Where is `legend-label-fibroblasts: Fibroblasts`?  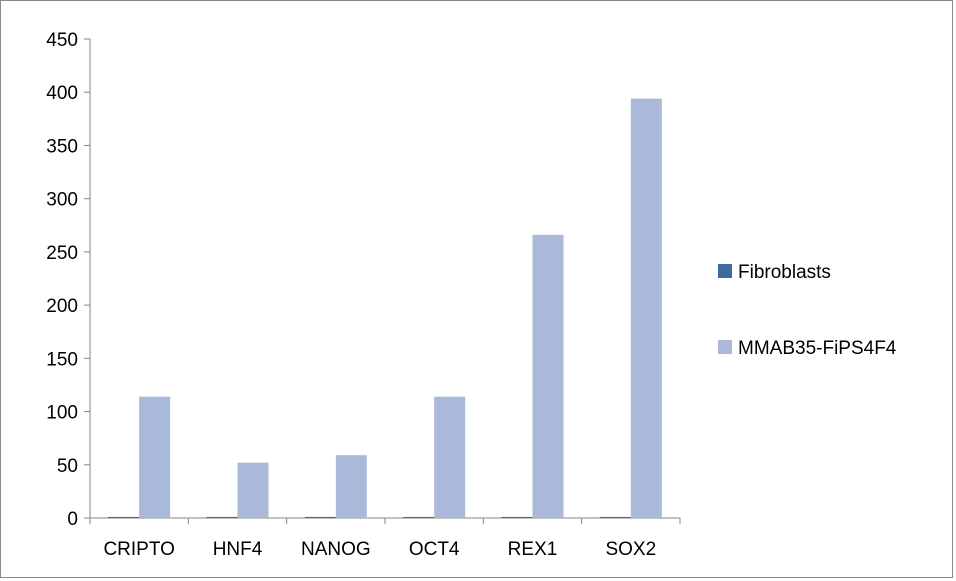 legend-label-fibroblasts: Fibroblasts is located at coordinates (784, 272).